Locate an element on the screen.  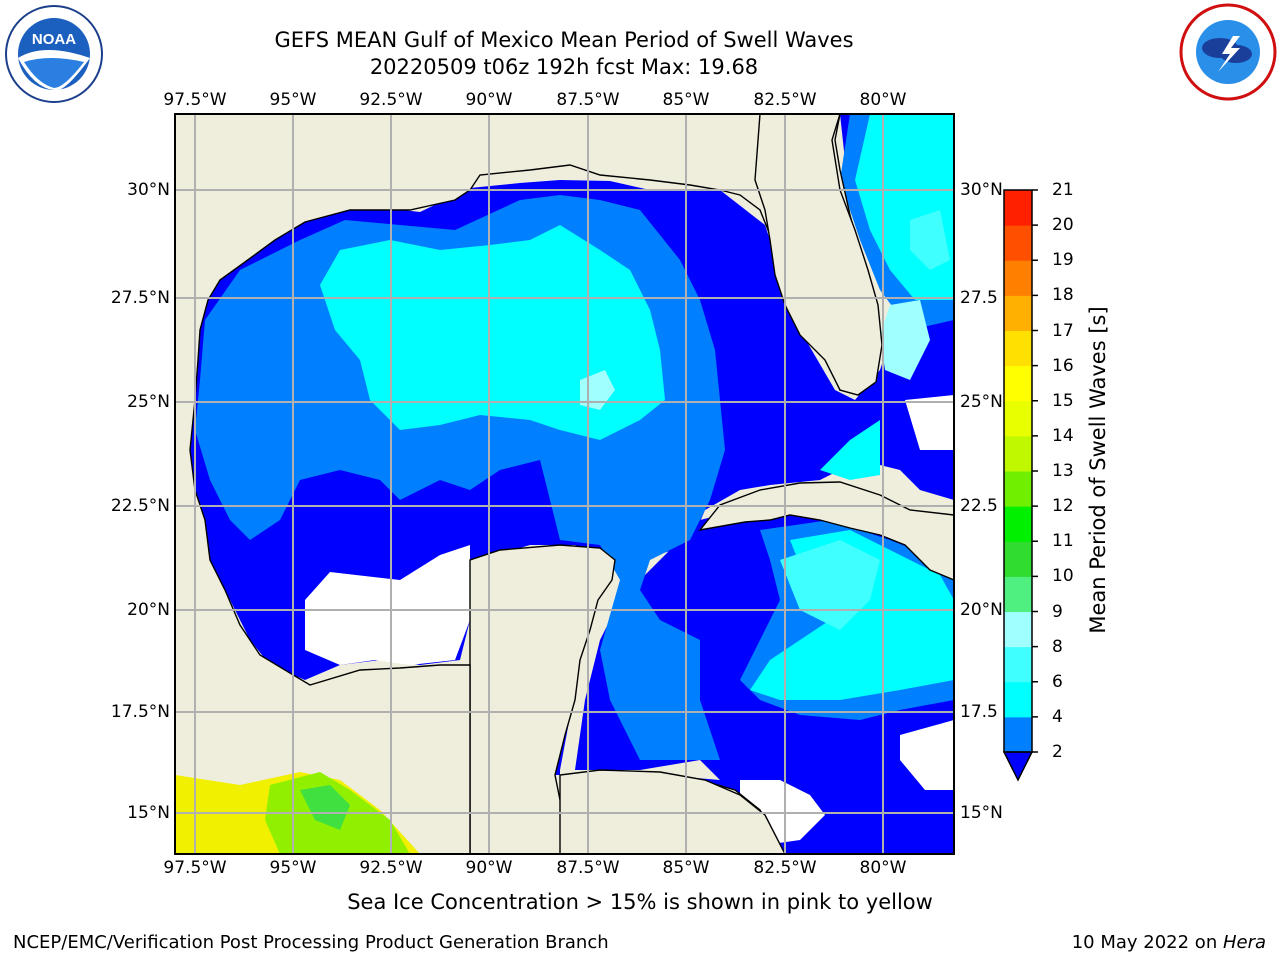
lon-tick-bottom: 90°W is located at coordinates (489, 868).